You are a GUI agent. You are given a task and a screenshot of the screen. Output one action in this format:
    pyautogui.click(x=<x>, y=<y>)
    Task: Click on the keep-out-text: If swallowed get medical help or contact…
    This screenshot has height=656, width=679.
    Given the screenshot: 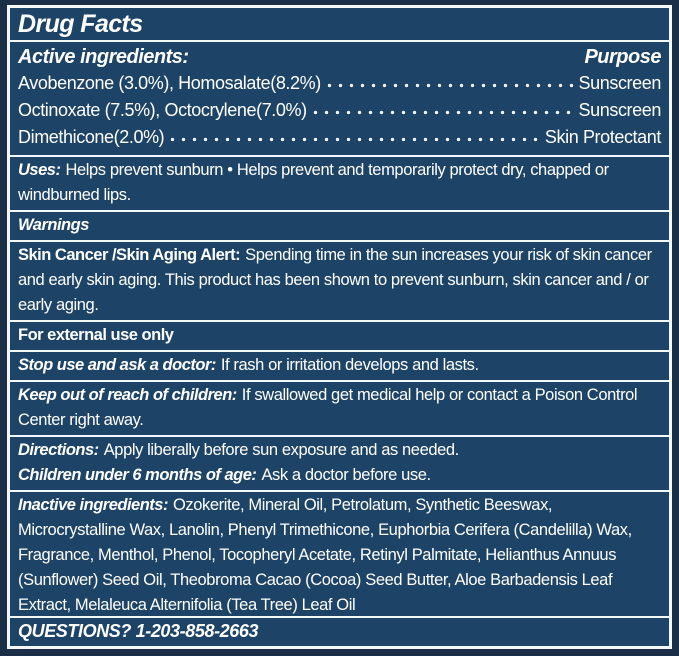 What is the action you would take?
    pyautogui.click(x=328, y=407)
    